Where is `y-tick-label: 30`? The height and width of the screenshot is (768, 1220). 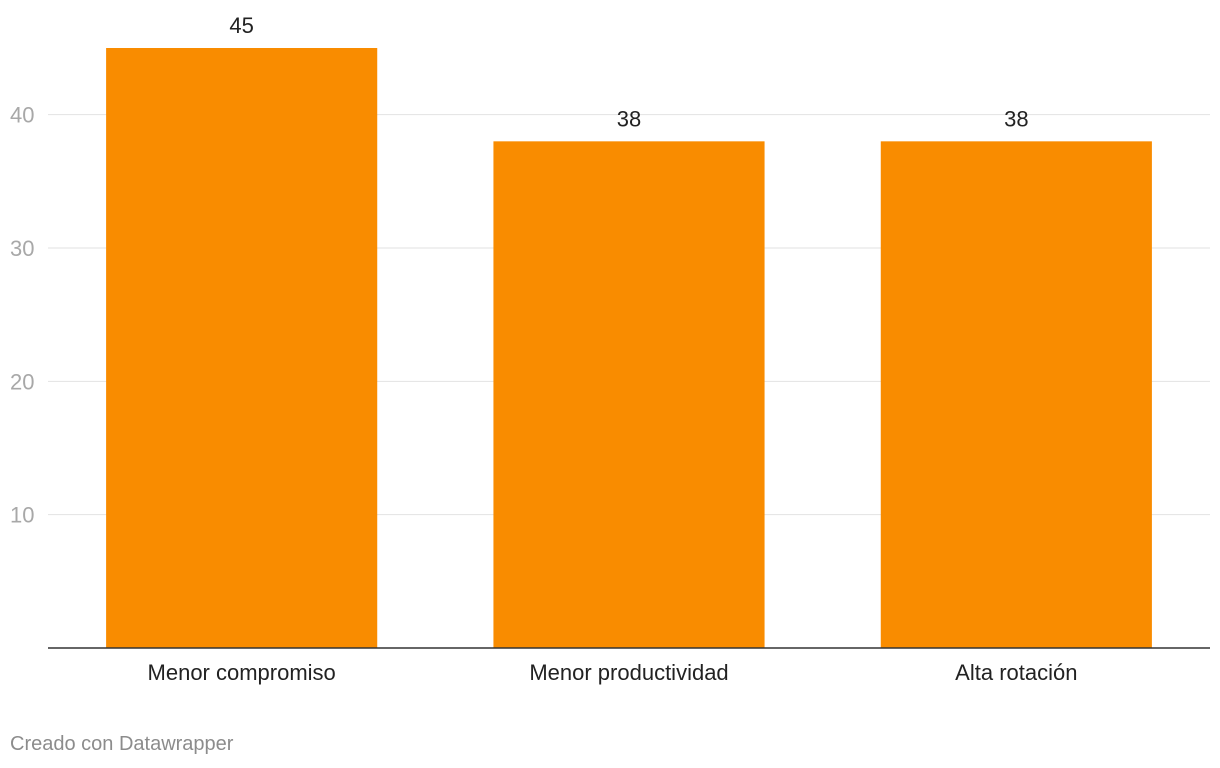 y-tick-label: 30 is located at coordinates (22, 248).